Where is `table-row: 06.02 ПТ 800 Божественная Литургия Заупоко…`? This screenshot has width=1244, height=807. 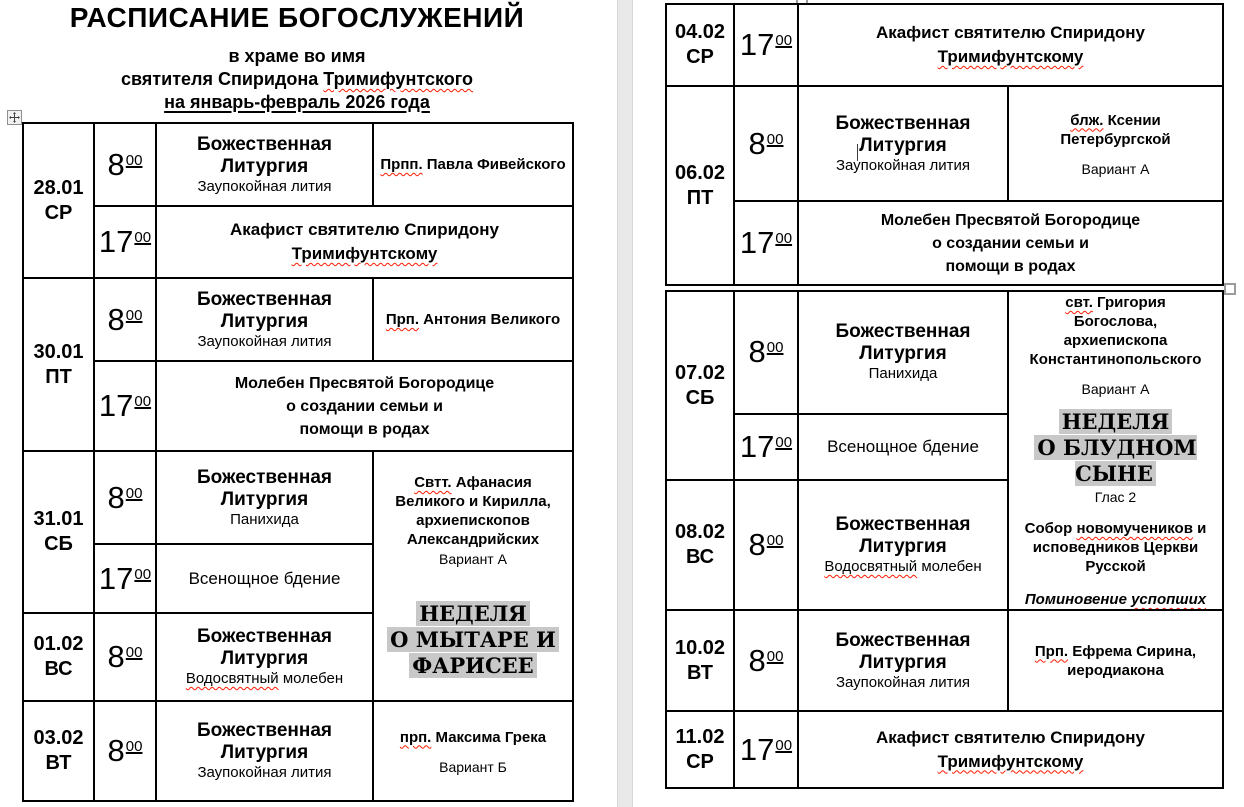 table-row: 06.02 ПТ 800 Божественная Литургия Заупоко… is located at coordinates (944, 185).